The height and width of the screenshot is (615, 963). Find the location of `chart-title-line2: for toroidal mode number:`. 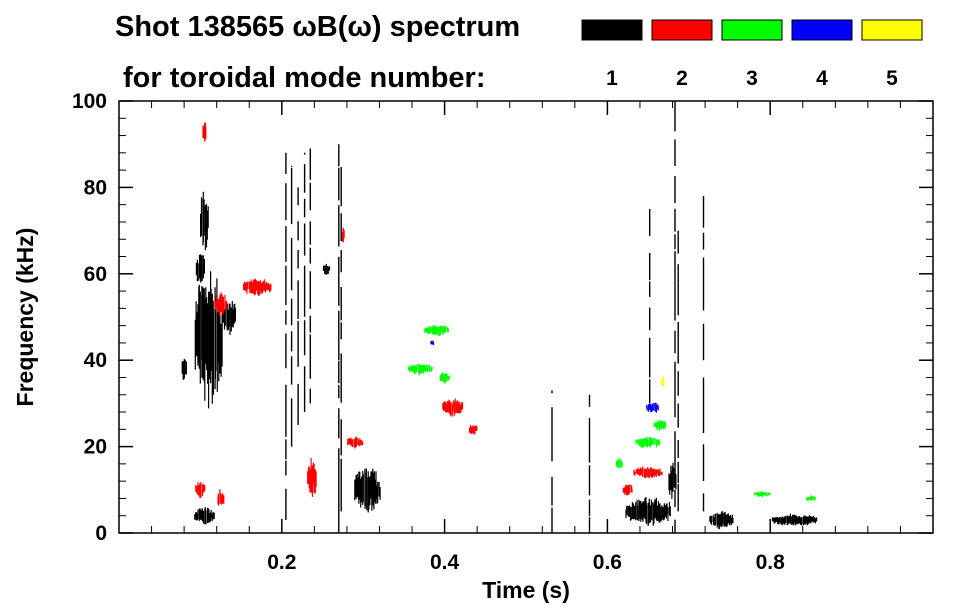

chart-title-line2: for toroidal mode number: is located at coordinates (304, 78).